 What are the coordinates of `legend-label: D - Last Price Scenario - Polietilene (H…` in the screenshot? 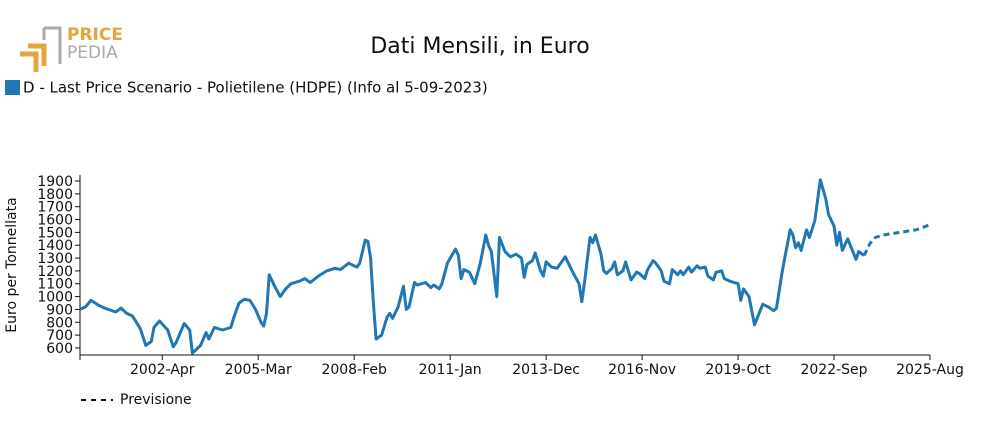 It's located at (255, 88).